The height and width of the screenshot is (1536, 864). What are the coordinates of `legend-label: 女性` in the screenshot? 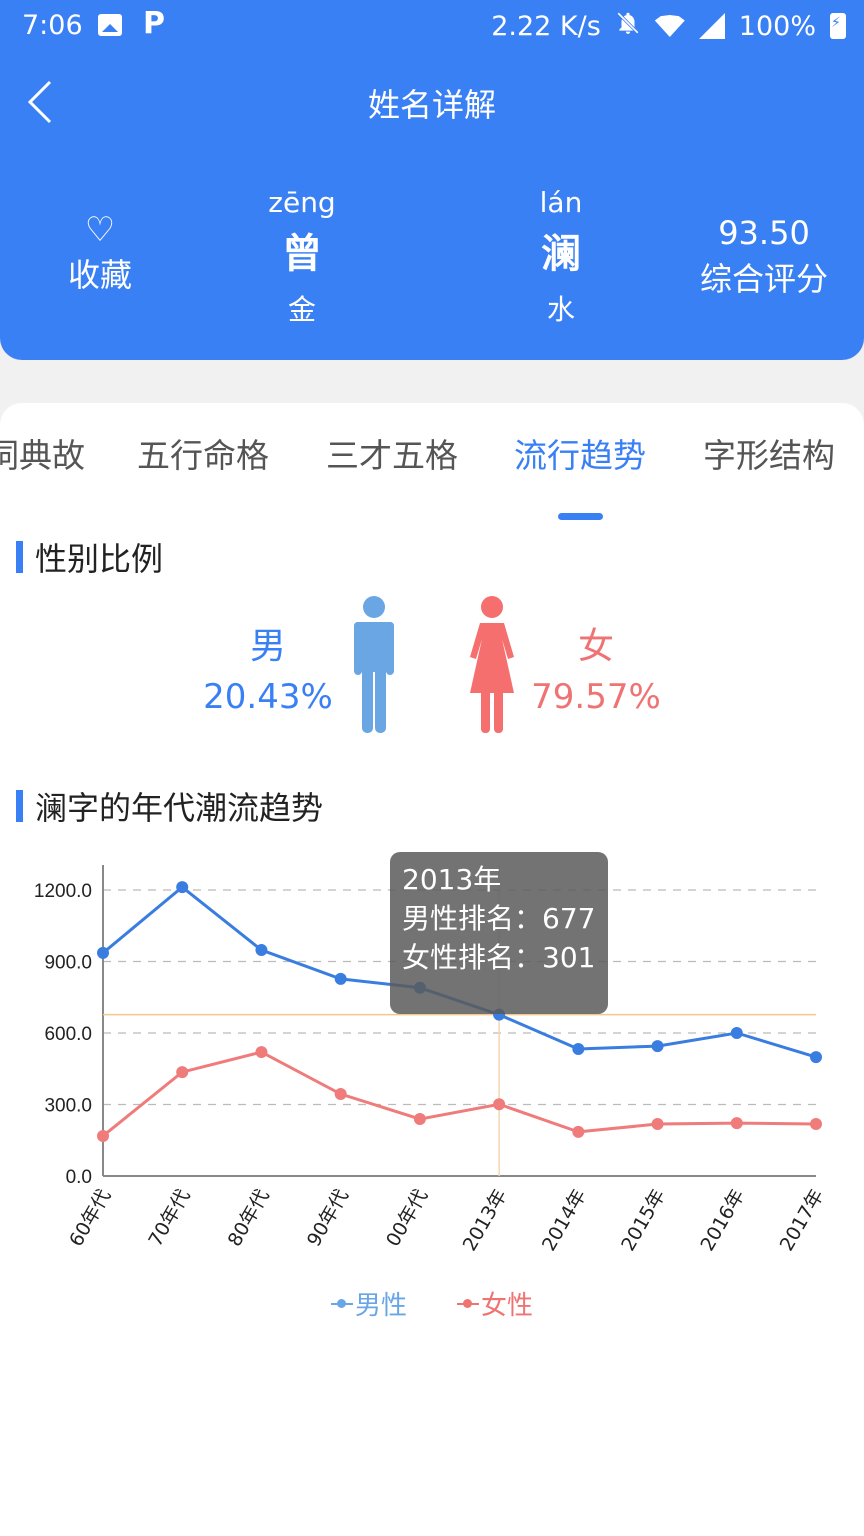 It's located at (507, 1306).